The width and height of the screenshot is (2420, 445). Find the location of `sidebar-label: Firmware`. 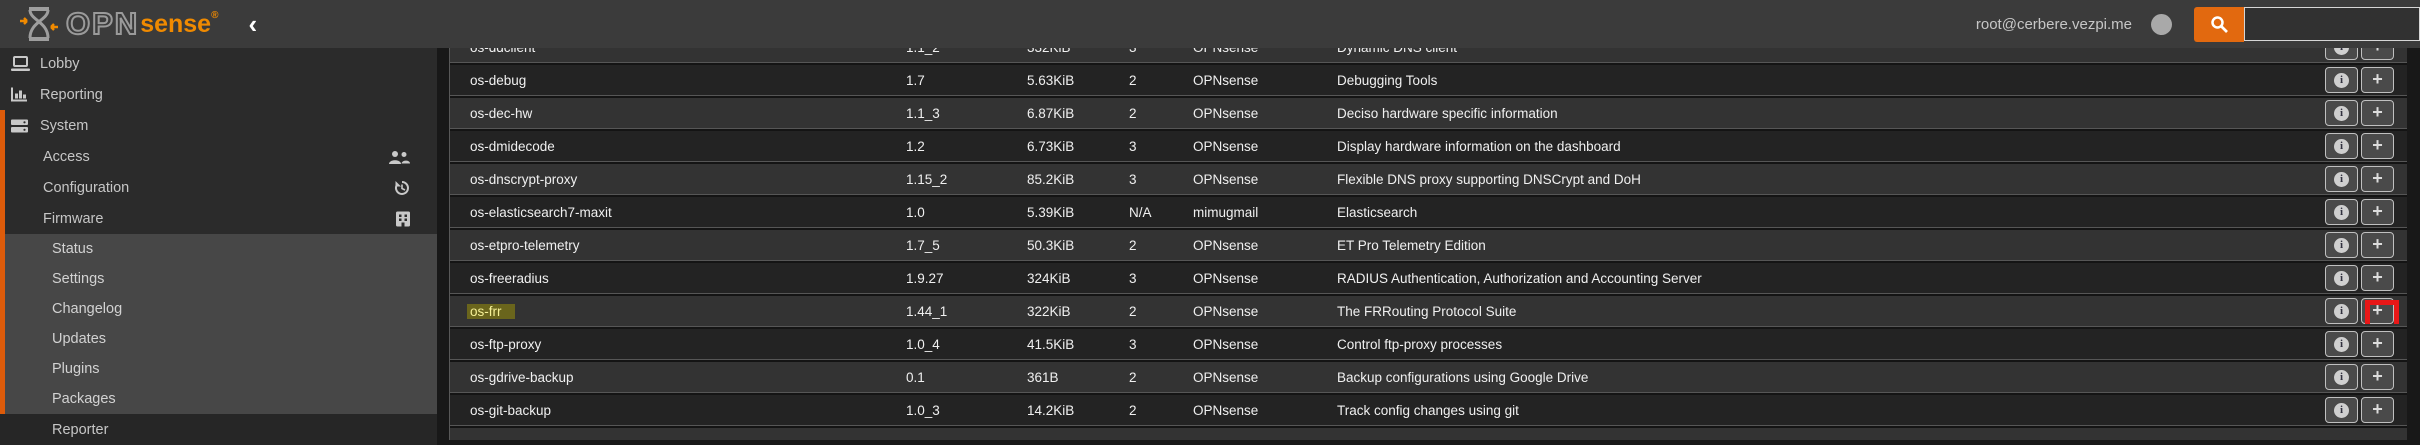

sidebar-label: Firmware is located at coordinates (73, 218).